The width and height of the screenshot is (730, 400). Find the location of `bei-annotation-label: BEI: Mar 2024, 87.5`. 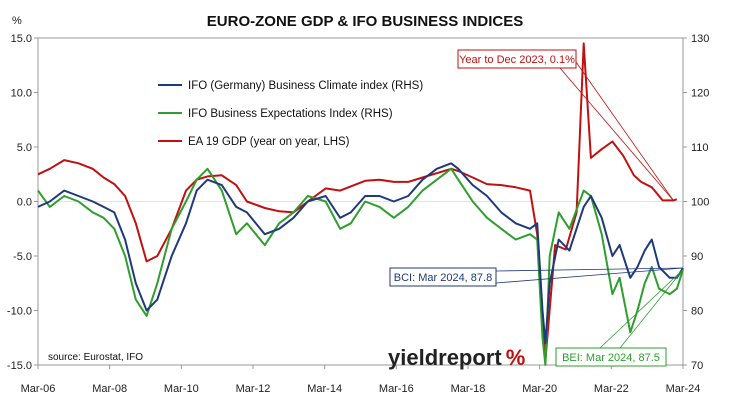

bei-annotation-label: BEI: Mar 2024, 87.5 is located at coordinates (611, 358).